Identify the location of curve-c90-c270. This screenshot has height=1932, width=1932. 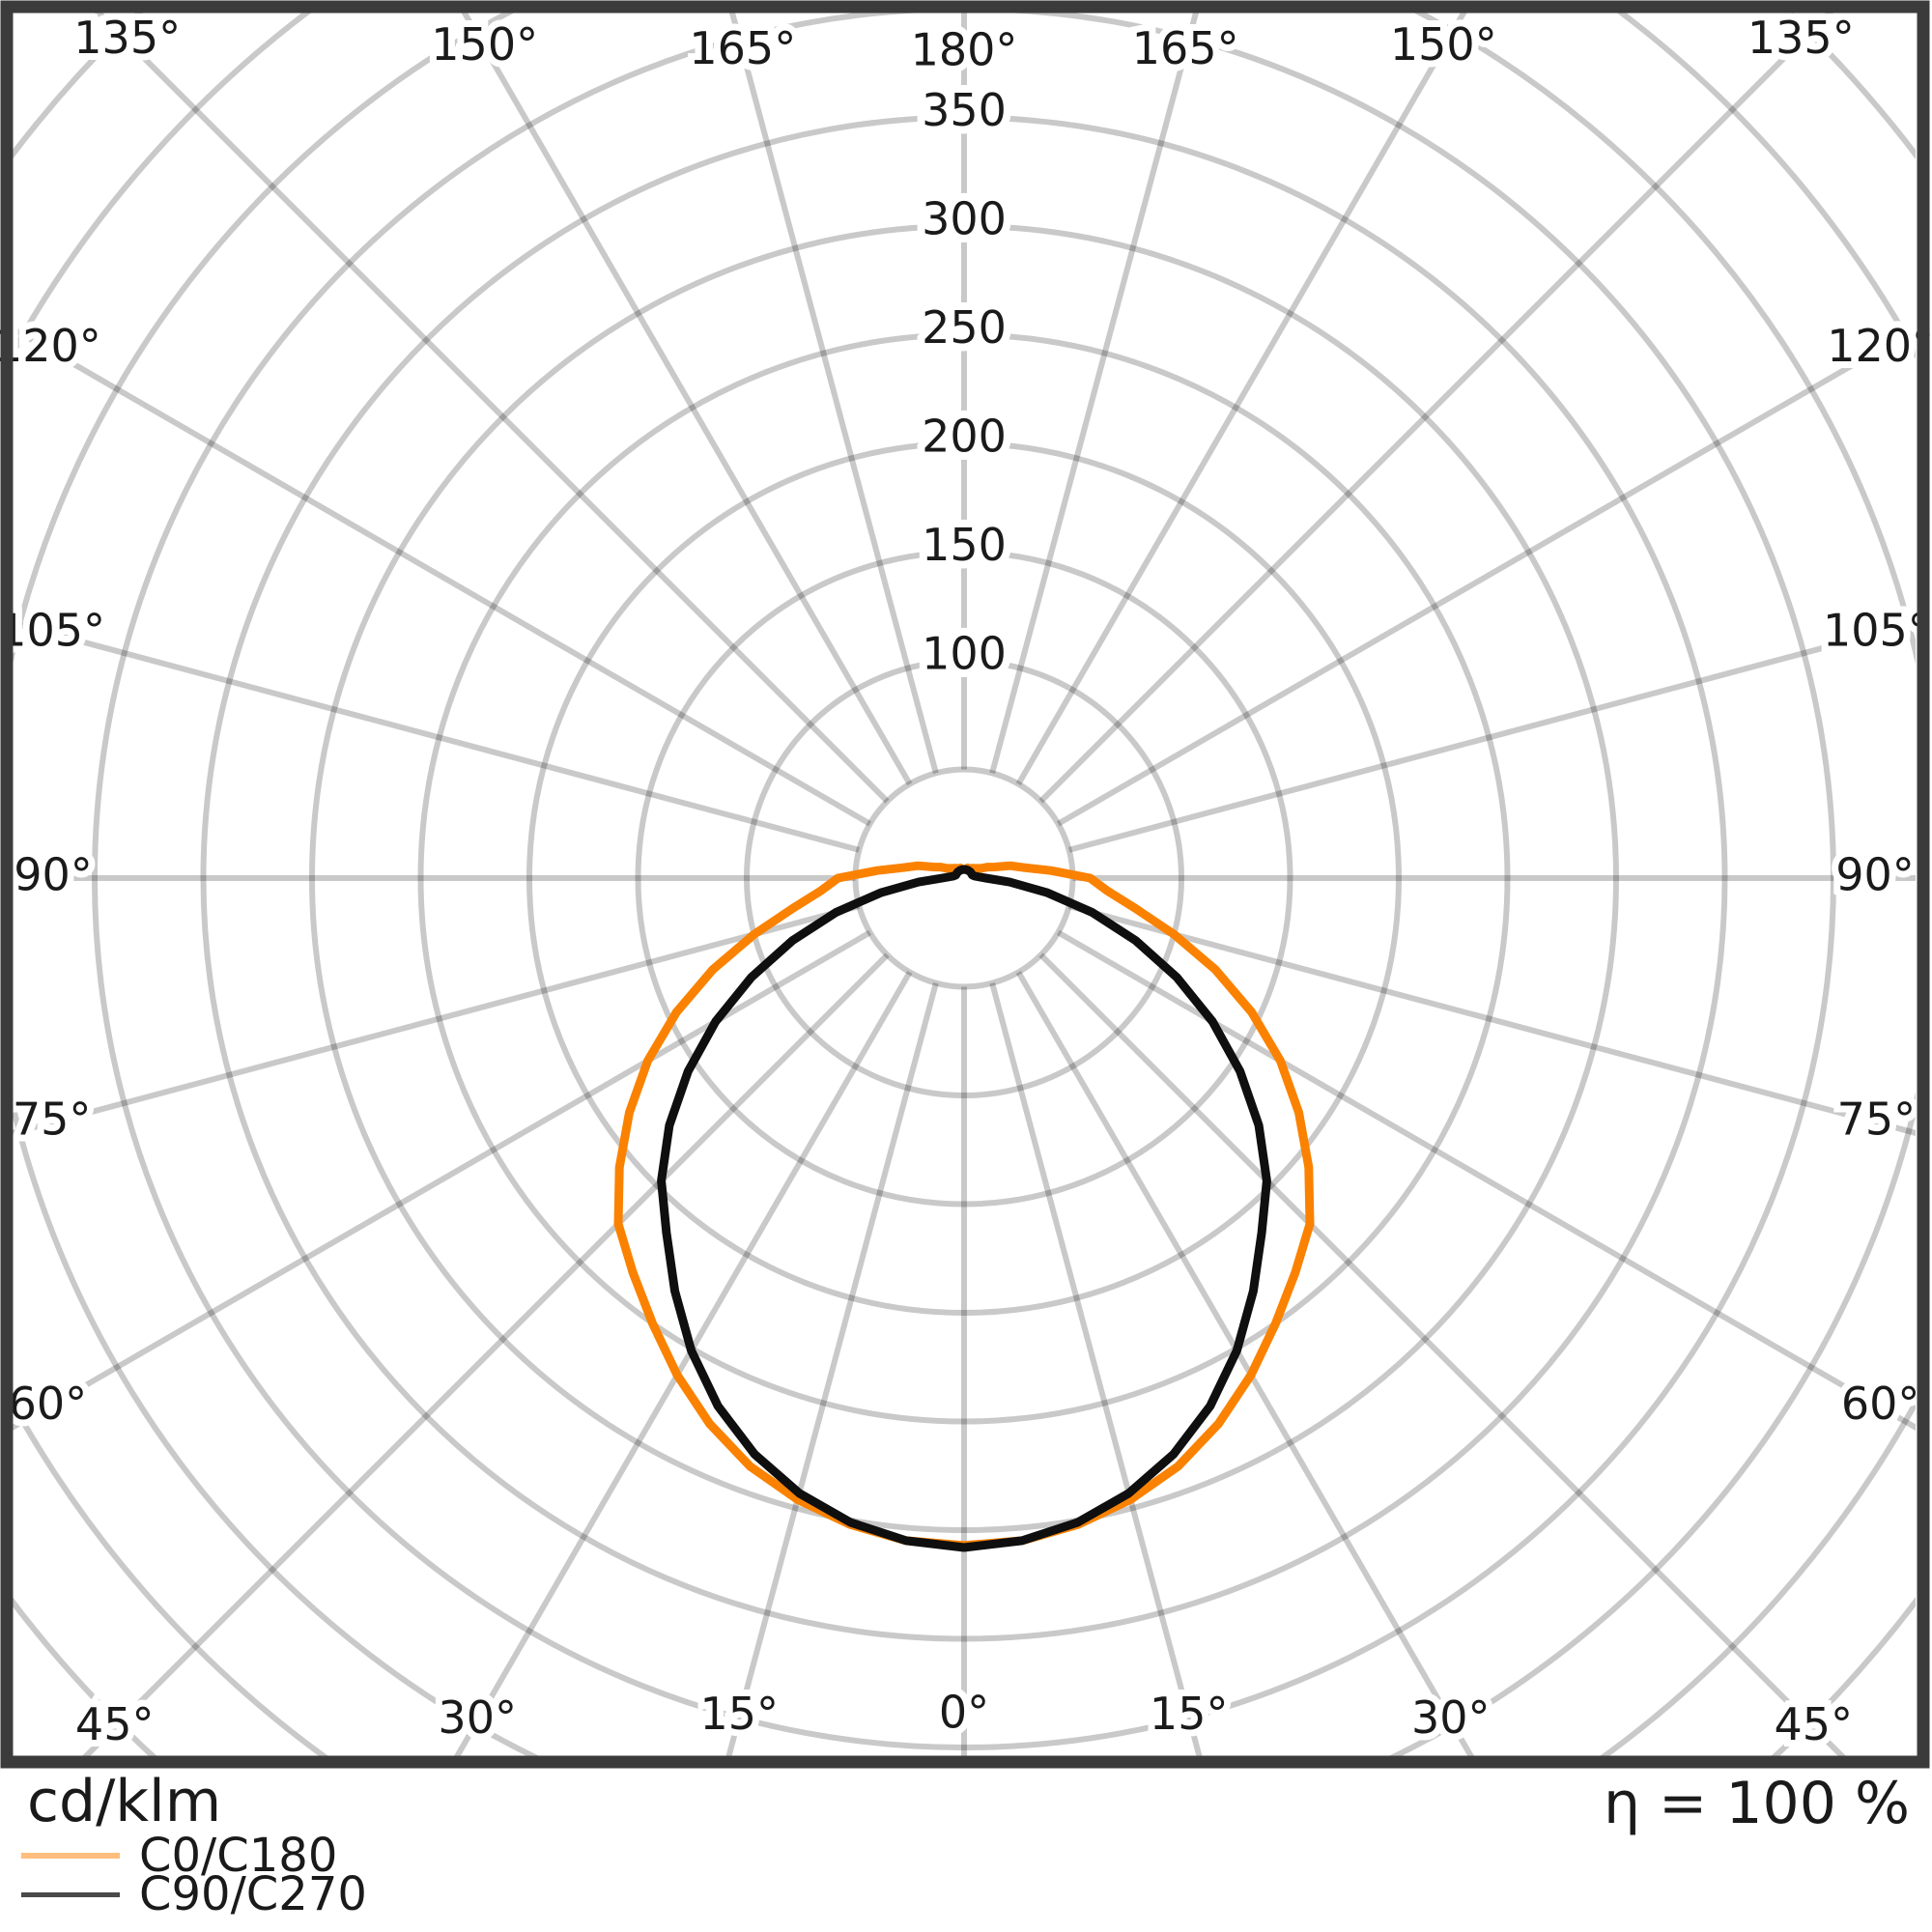
(964, 1208).